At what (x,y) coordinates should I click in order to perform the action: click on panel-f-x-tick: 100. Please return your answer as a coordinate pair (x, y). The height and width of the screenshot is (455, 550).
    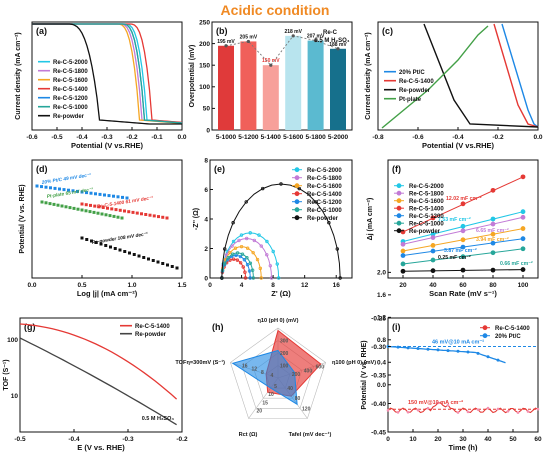
    Looking at the image, I should click on (523, 285).